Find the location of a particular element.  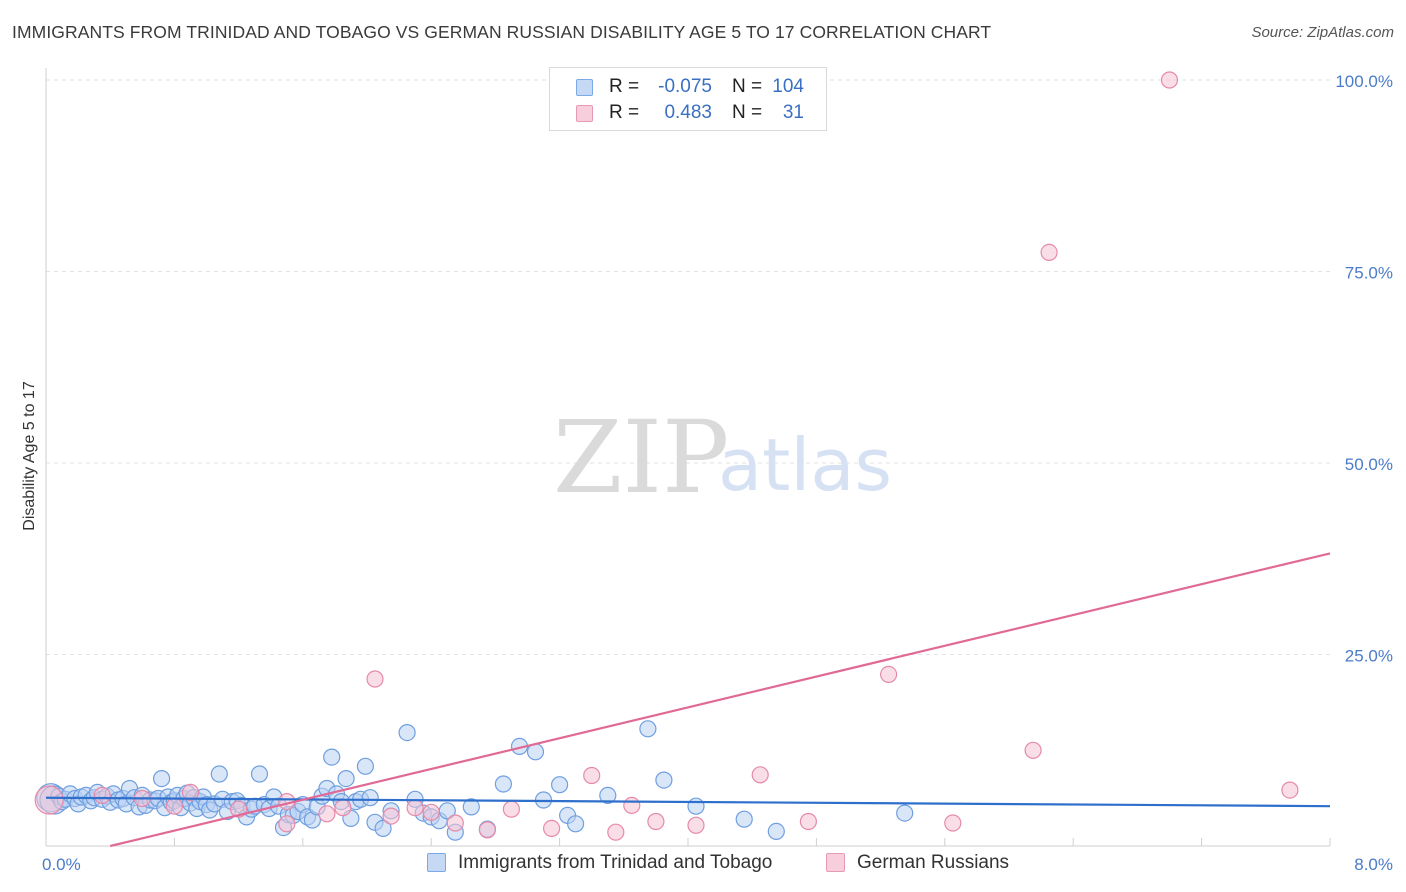

legend-r-value: 0.483 is located at coordinates (688, 112).